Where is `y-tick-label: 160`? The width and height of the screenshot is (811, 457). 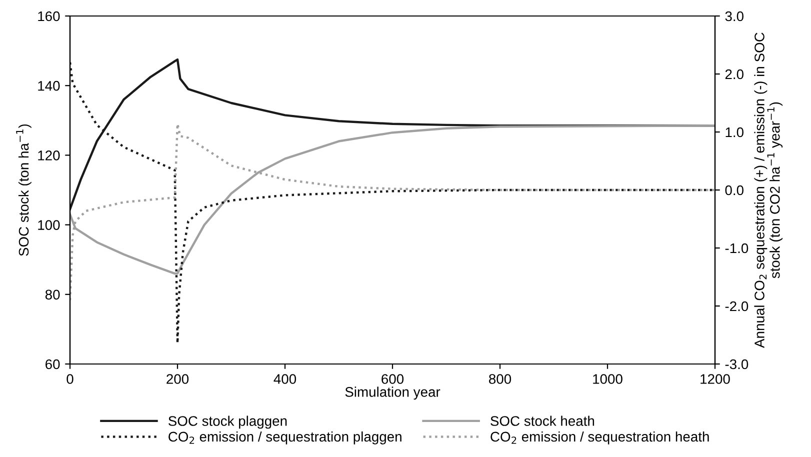 y-tick-label: 160 is located at coordinates (49, 16).